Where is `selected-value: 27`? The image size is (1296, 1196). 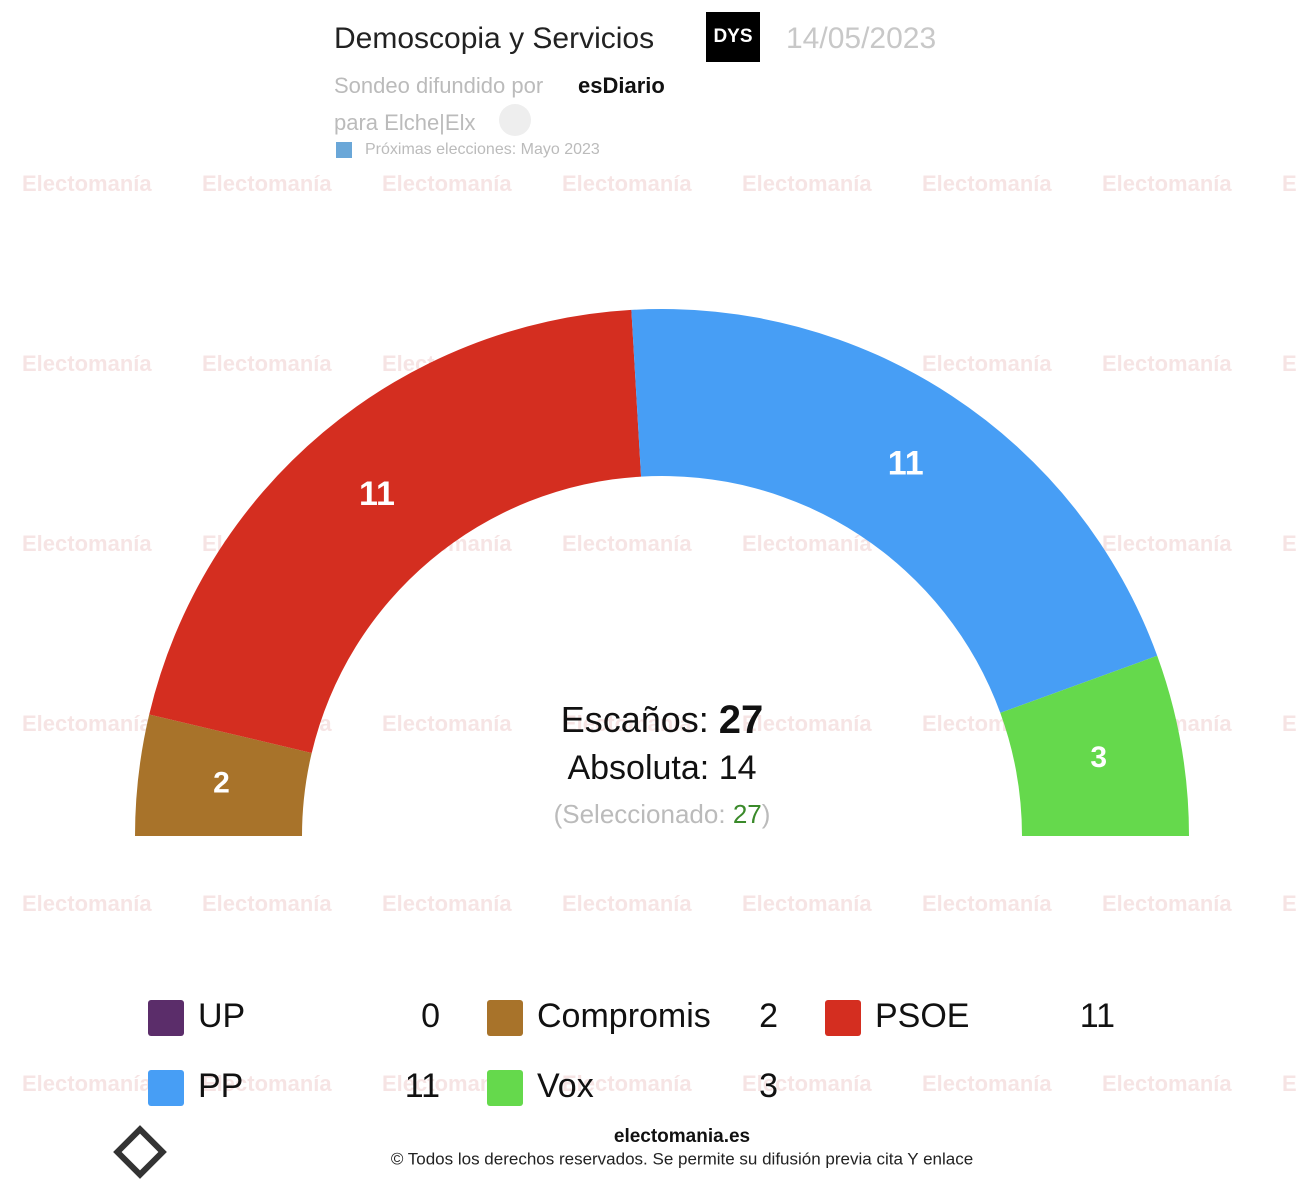
selected-value: 27 is located at coordinates (747, 814).